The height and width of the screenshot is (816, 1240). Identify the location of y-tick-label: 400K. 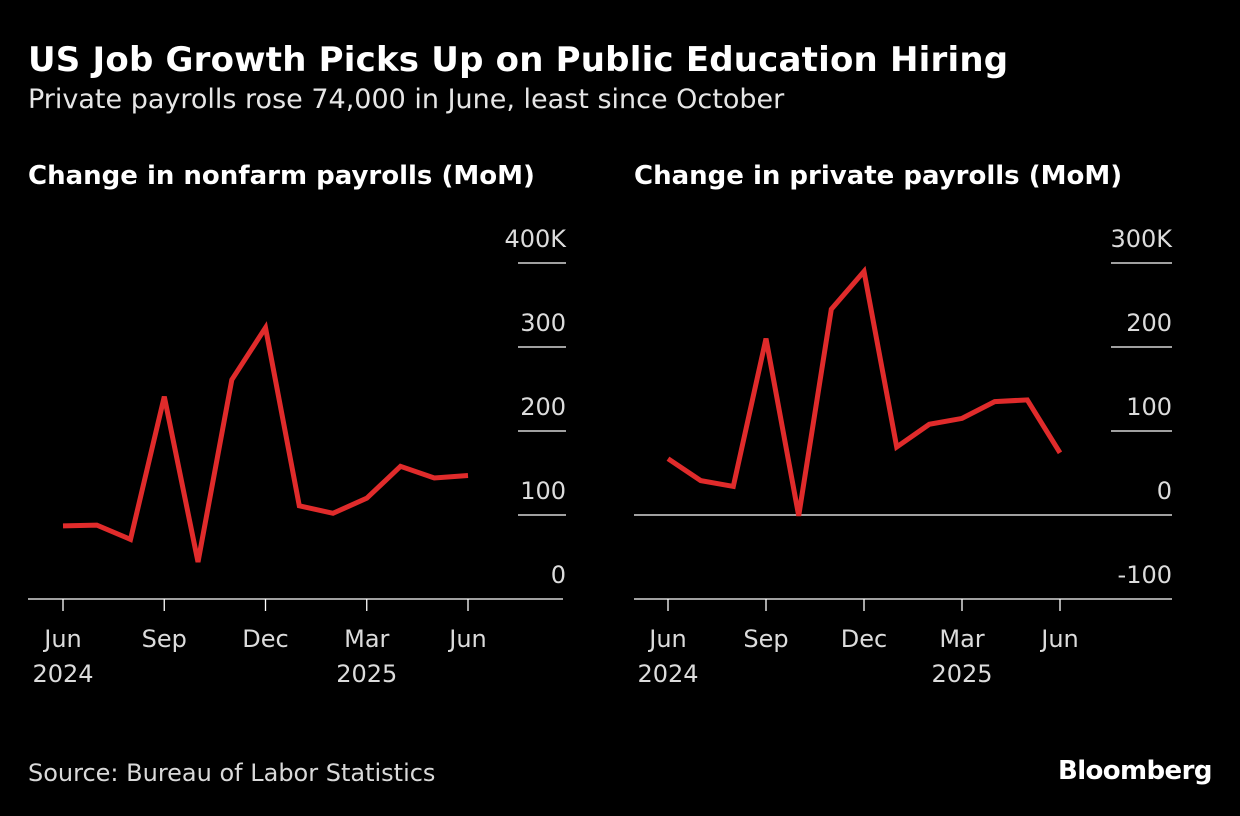
(535, 239).